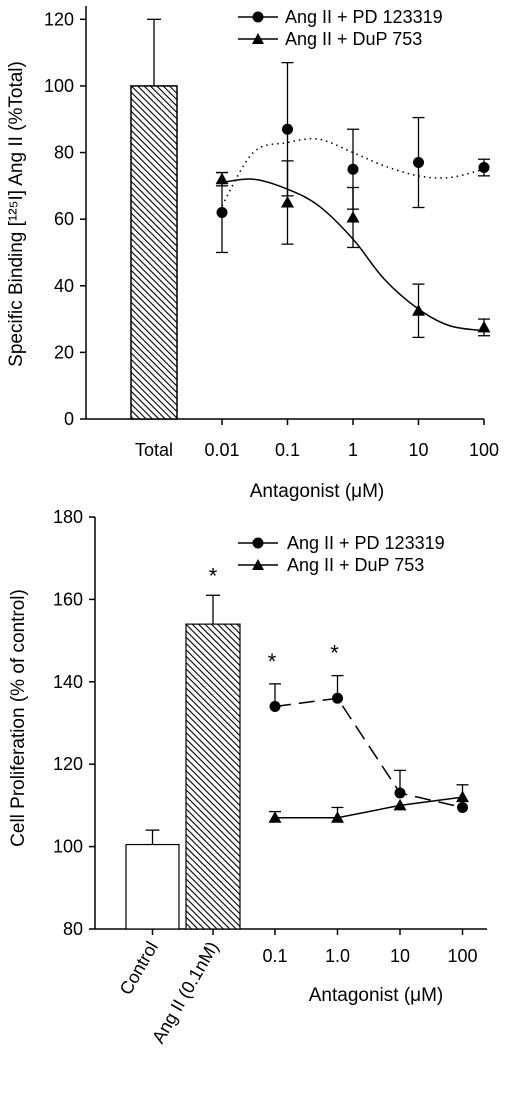 This screenshot has width=512, height=1094. I want to click on x-ticks: 0.1 1.0 10 100, so click(370, 947).